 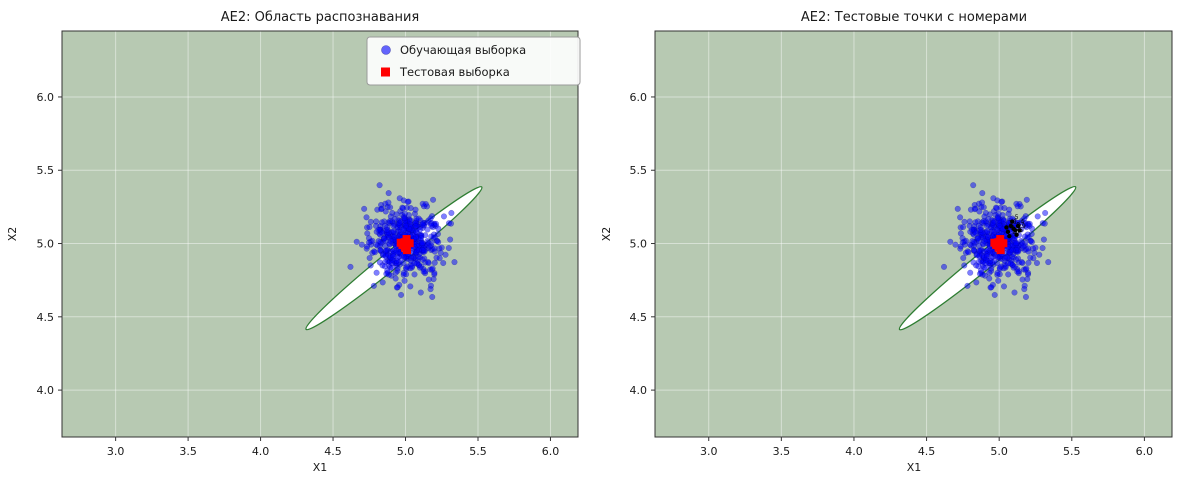 I want to click on legend-entry-label: Тестовая выборка, so click(x=454, y=72).